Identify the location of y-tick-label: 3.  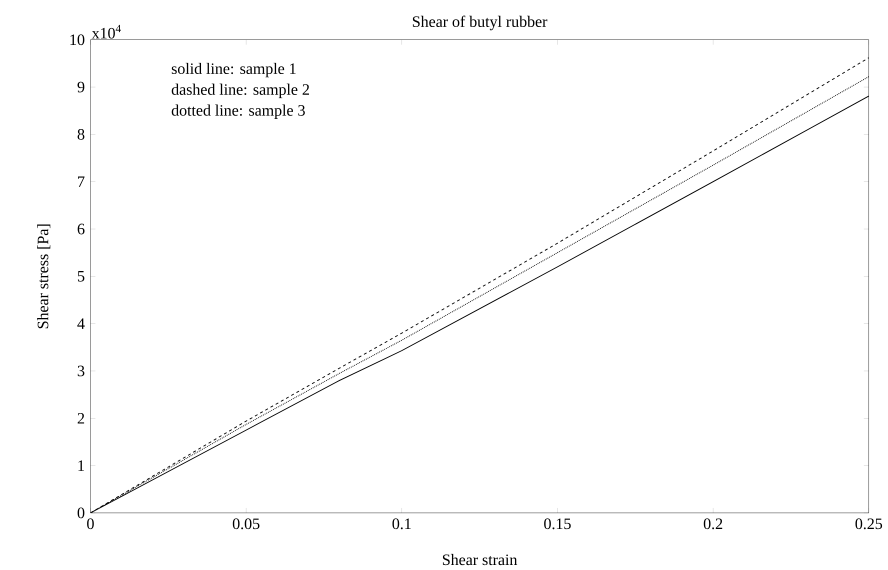
(81, 370).